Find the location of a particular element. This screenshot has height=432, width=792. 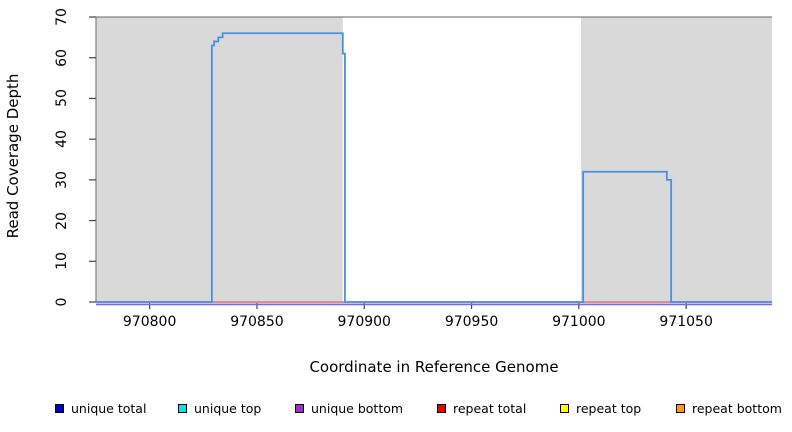

legend-label: repeat top is located at coordinates (609, 408).